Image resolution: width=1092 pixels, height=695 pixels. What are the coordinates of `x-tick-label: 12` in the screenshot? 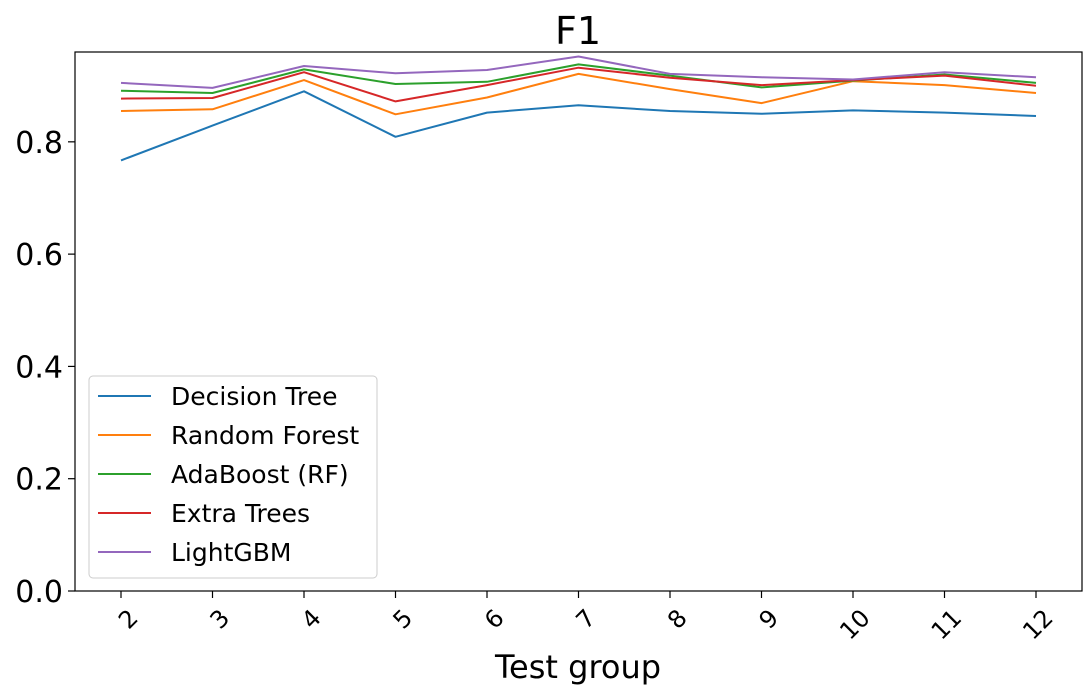 It's located at (1037, 624).